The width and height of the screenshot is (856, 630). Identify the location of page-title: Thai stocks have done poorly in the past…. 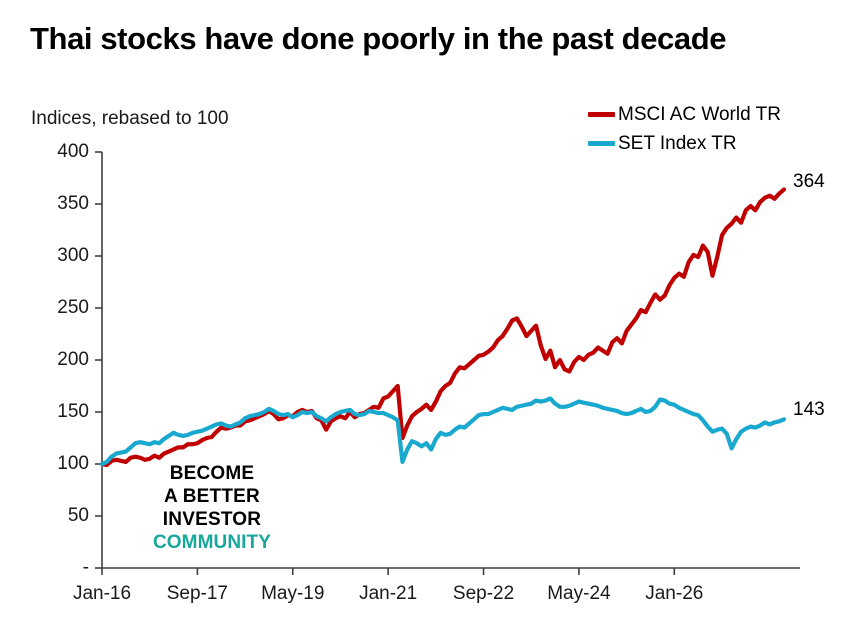
(378, 38).